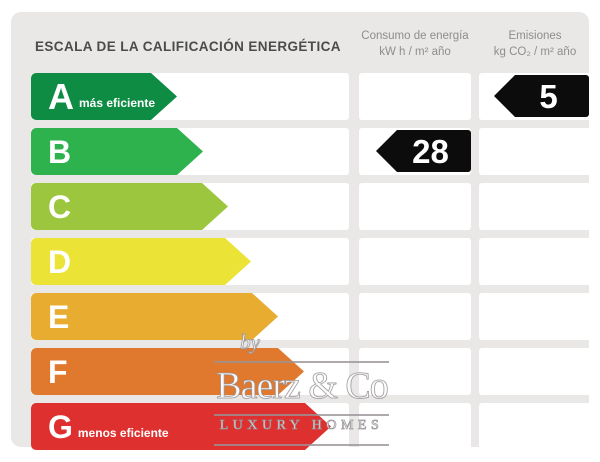  What do you see at coordinates (302, 386) in the screenshot?
I see `watermark-brand-name: Baerz & Co` at bounding box center [302, 386].